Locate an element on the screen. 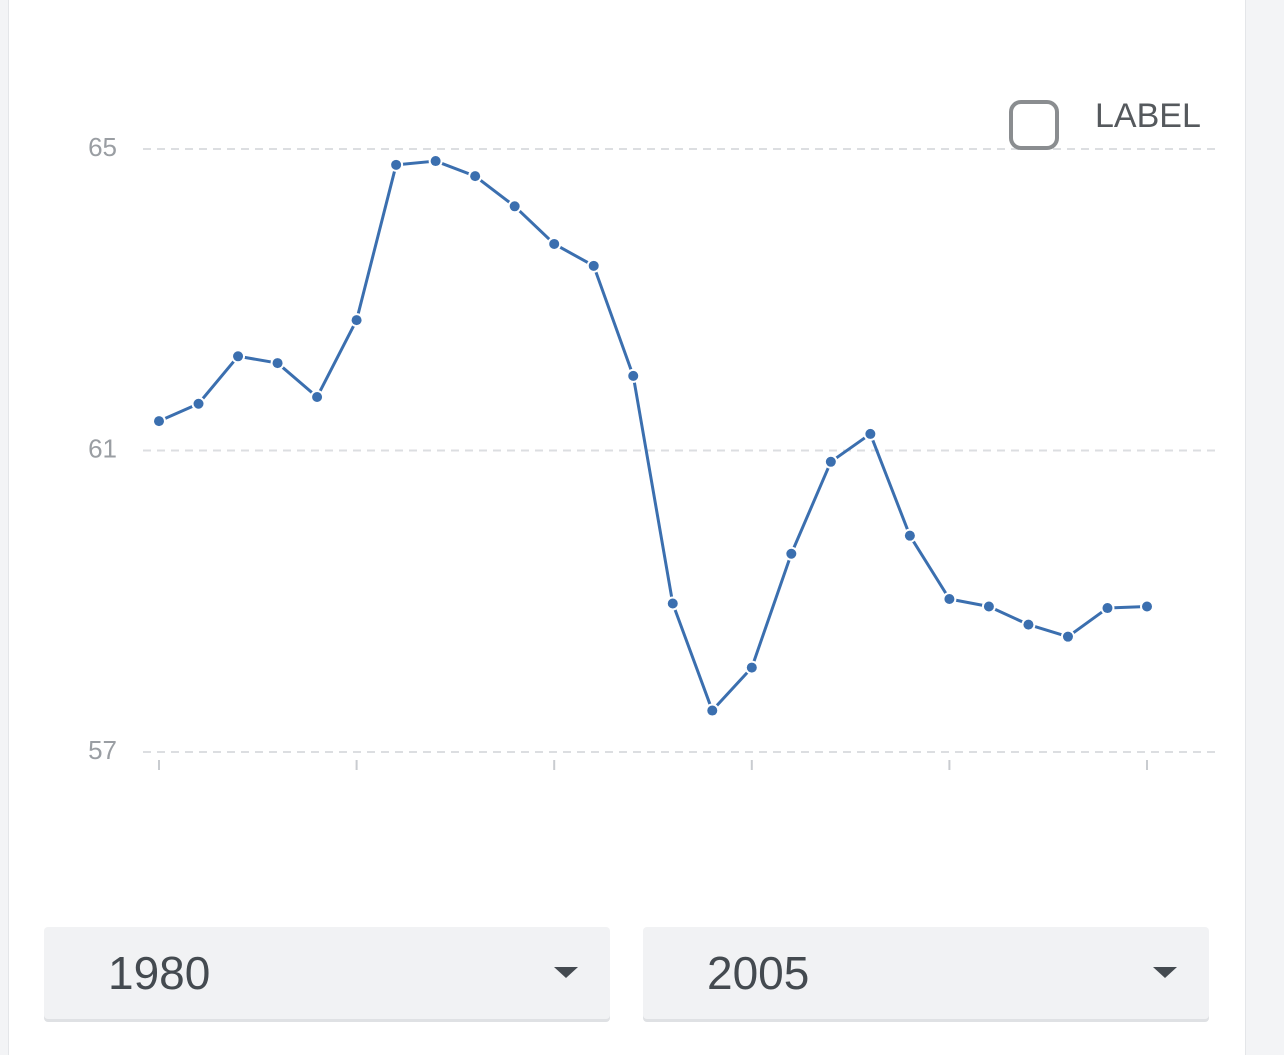 The height and width of the screenshot is (1055, 1284). y-tick-label: 65 is located at coordinates (102, 147).